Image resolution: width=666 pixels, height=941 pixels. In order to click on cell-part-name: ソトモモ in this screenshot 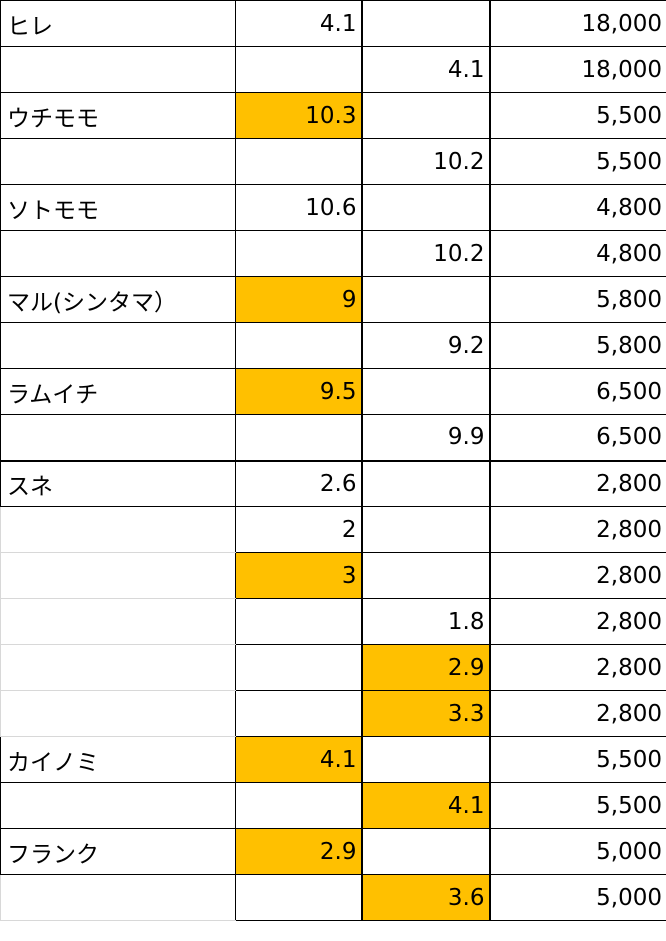, I will do `click(118, 207)`.